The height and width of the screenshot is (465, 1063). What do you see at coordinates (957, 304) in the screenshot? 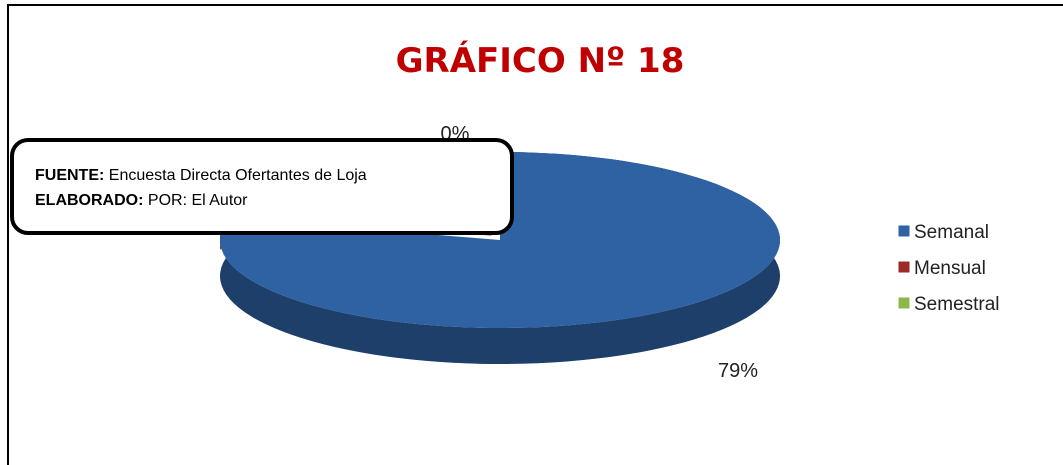
I see `legend-label: Semestral` at bounding box center [957, 304].